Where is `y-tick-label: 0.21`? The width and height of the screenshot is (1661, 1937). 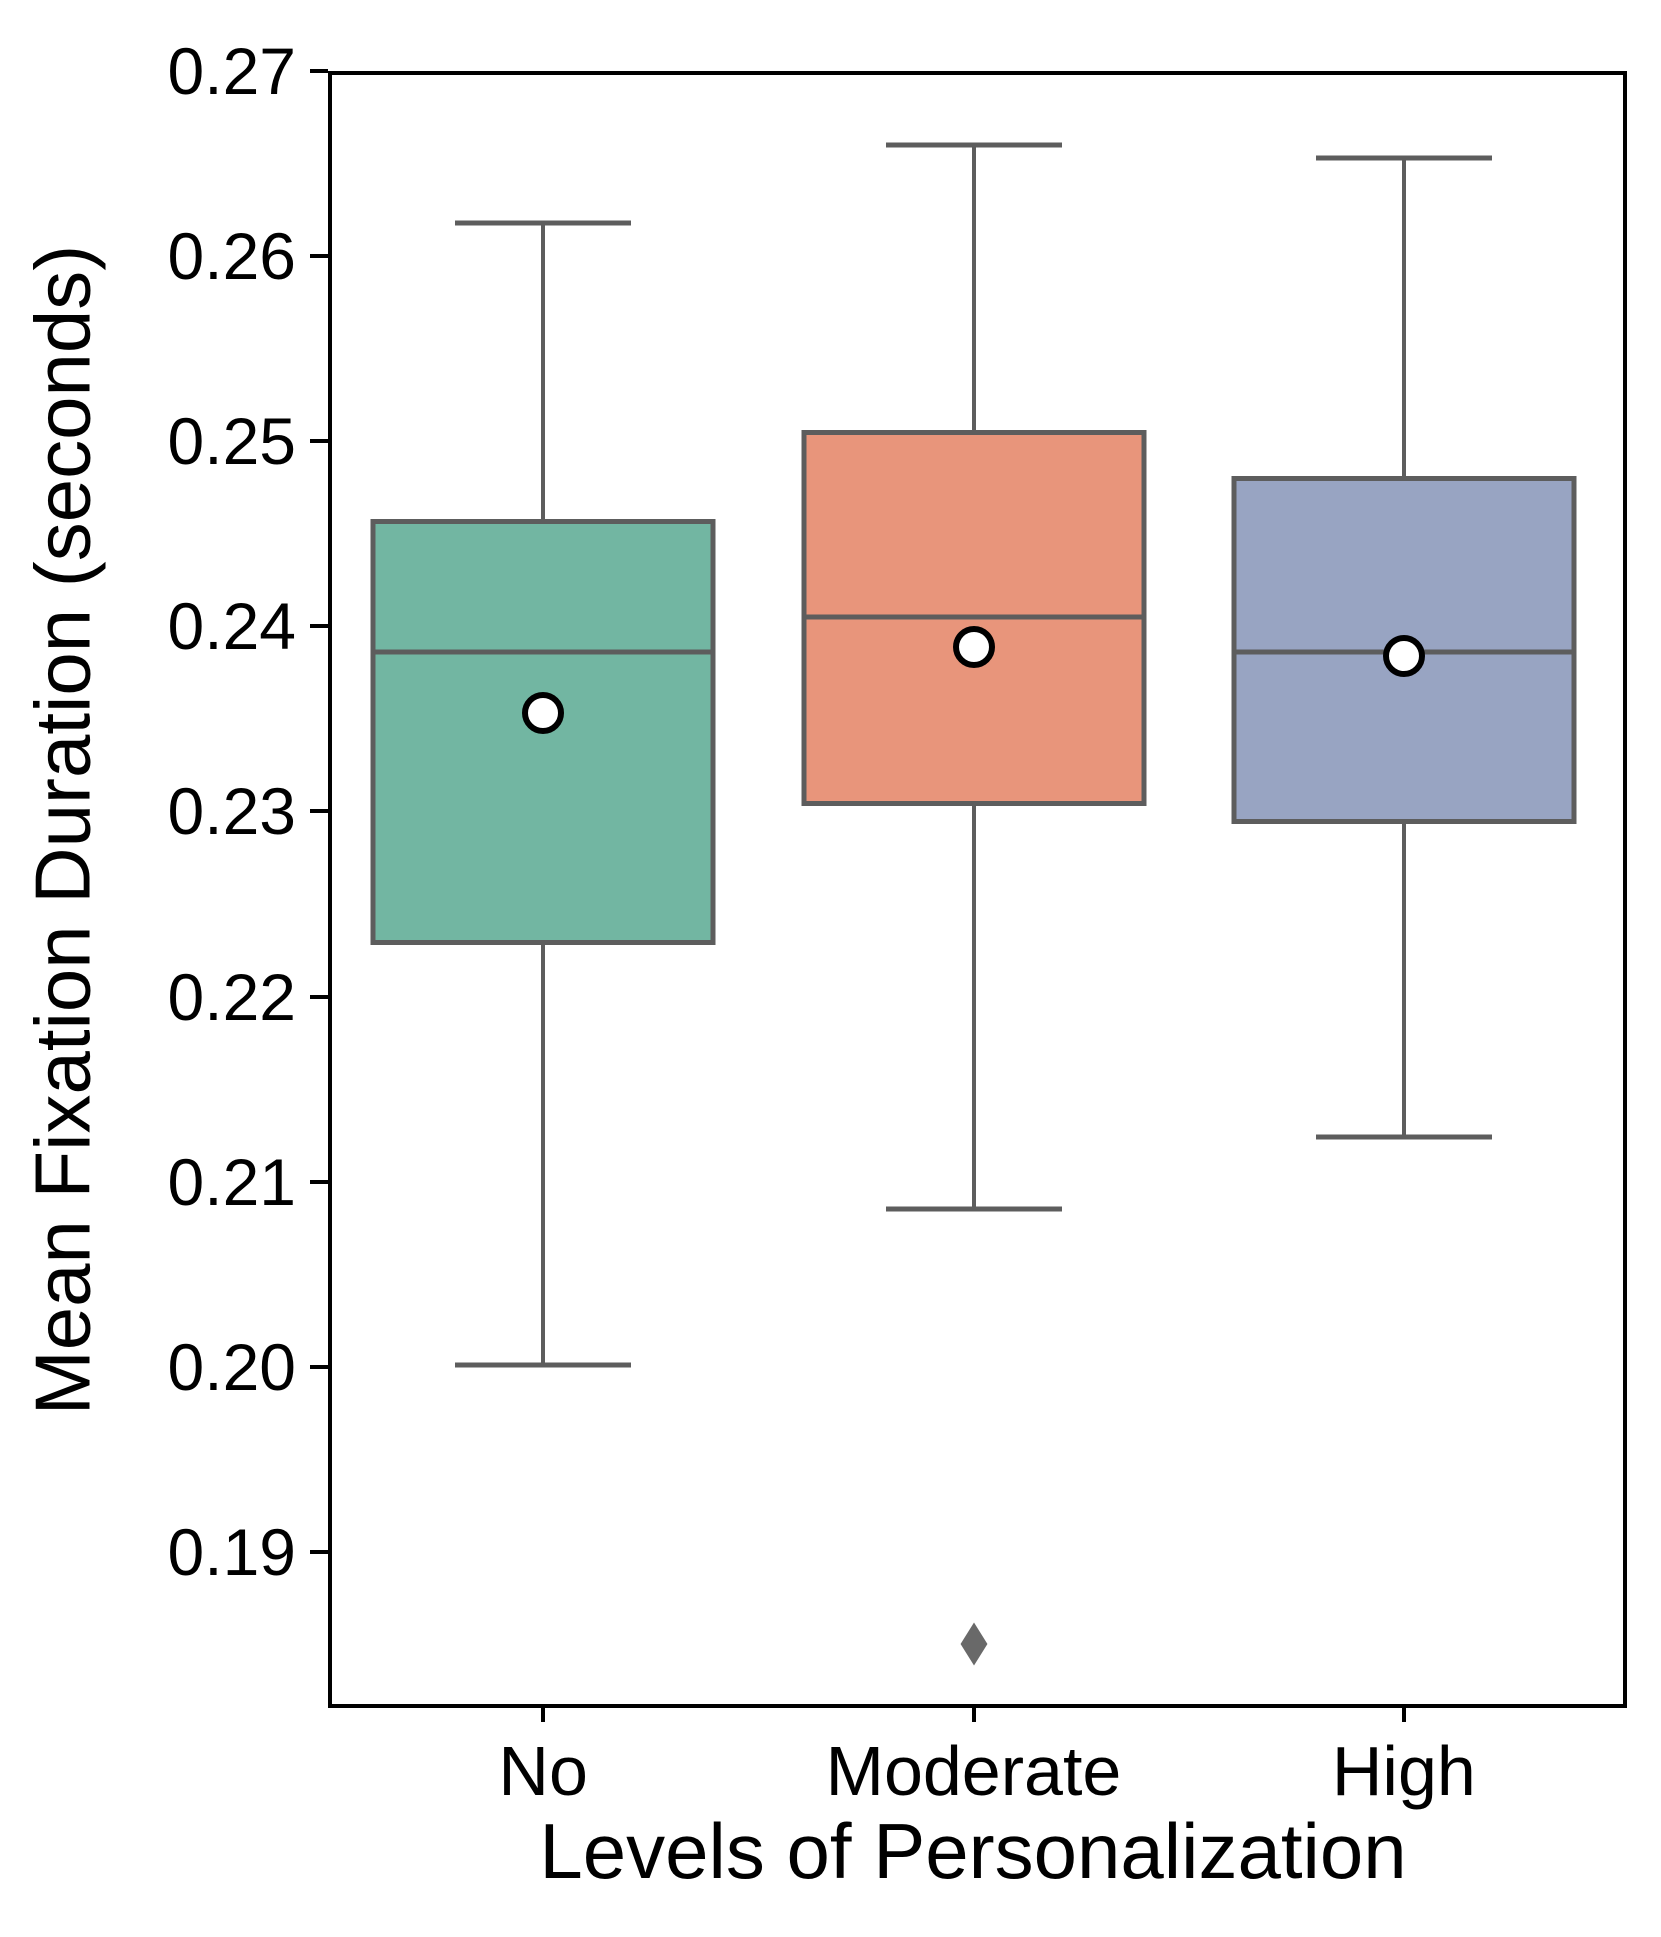
y-tick-label: 0.21 is located at coordinates (231, 1181).